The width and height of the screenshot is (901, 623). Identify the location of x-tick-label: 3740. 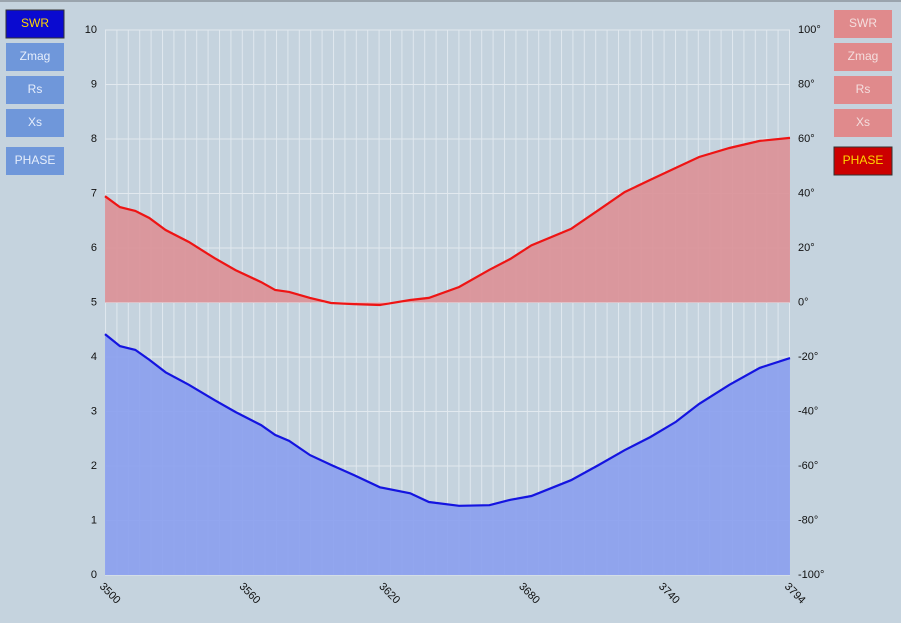
(669, 594).